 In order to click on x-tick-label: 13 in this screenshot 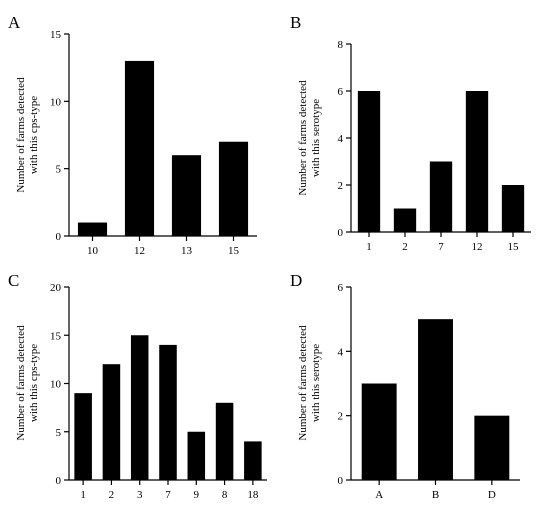, I will do `click(187, 251)`.